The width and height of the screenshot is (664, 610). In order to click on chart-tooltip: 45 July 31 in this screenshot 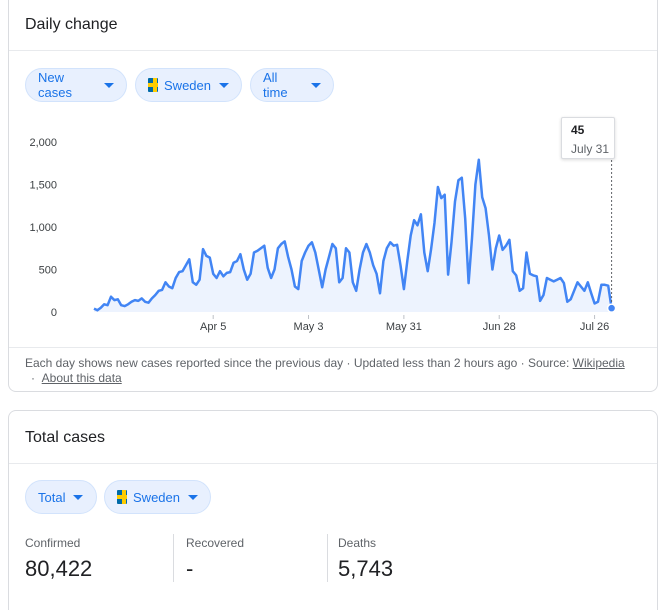, I will do `click(588, 138)`.